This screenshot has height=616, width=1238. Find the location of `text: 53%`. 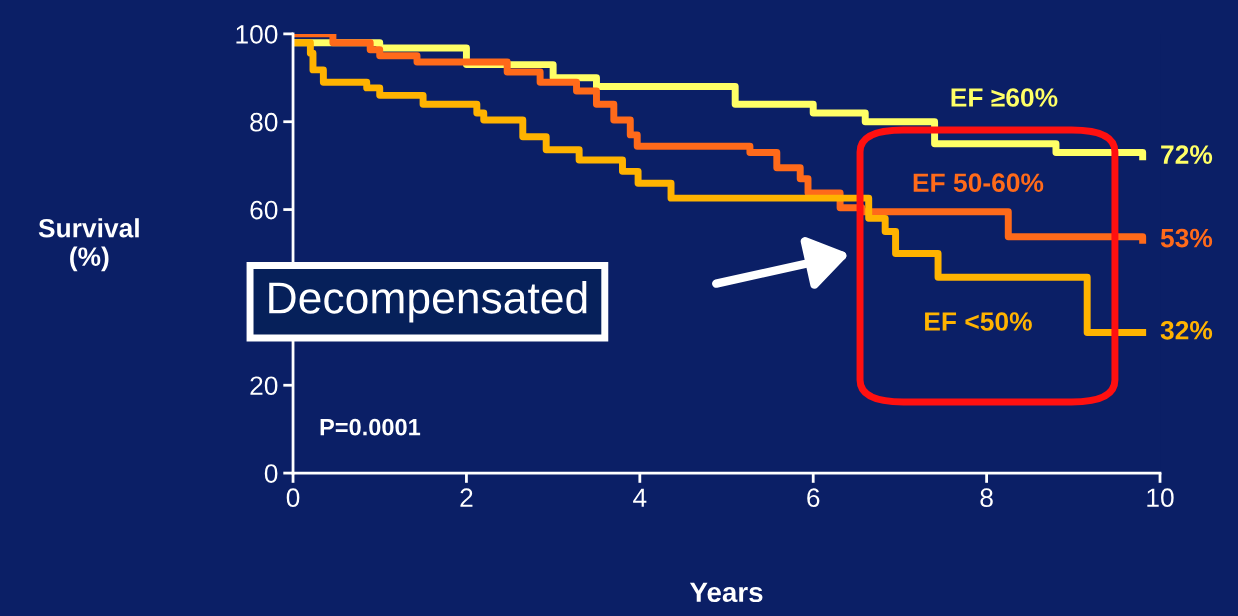

text: 53% is located at coordinates (1186, 238).